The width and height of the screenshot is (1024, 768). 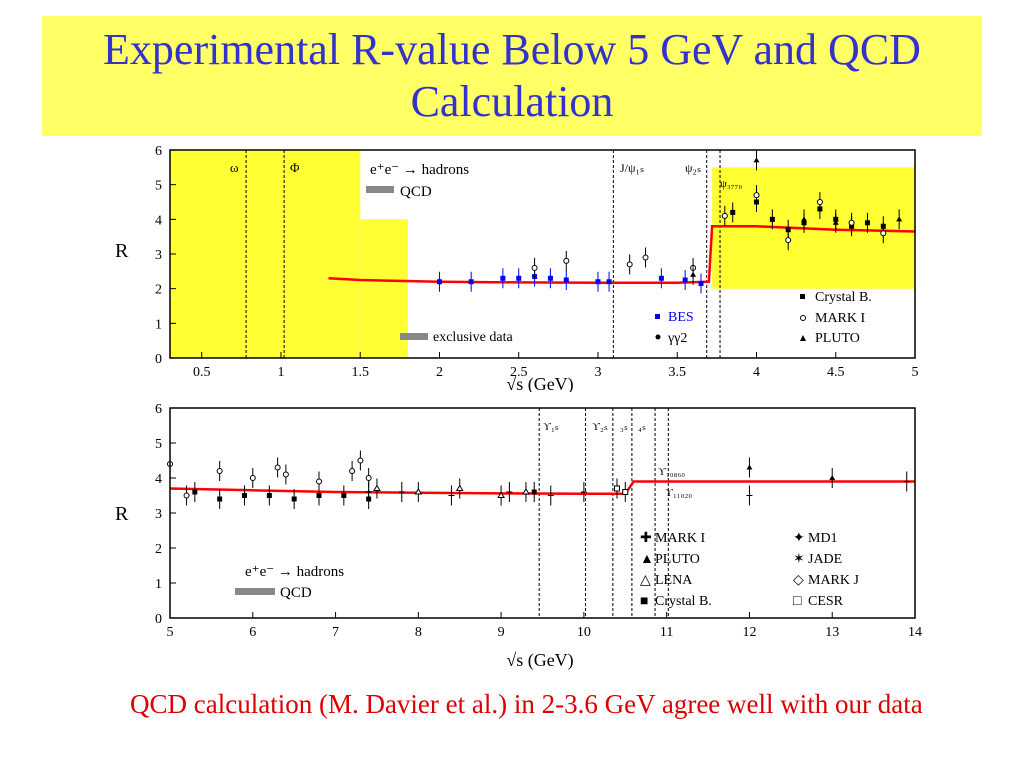 I want to click on bottom-legend-lena: LENA, so click(x=674, y=580).